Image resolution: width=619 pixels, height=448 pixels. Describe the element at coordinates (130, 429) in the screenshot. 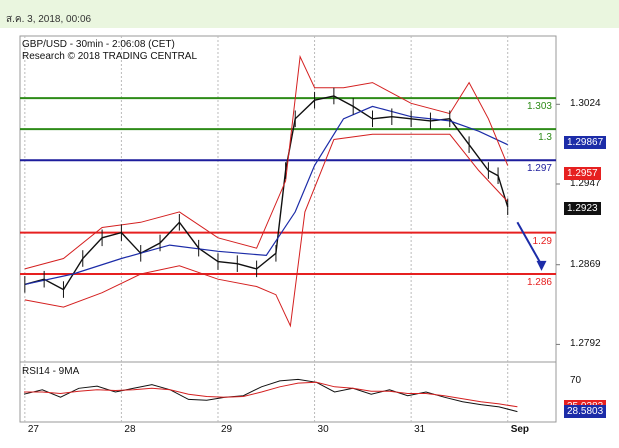

I see `x-tick-label: 28` at that location.